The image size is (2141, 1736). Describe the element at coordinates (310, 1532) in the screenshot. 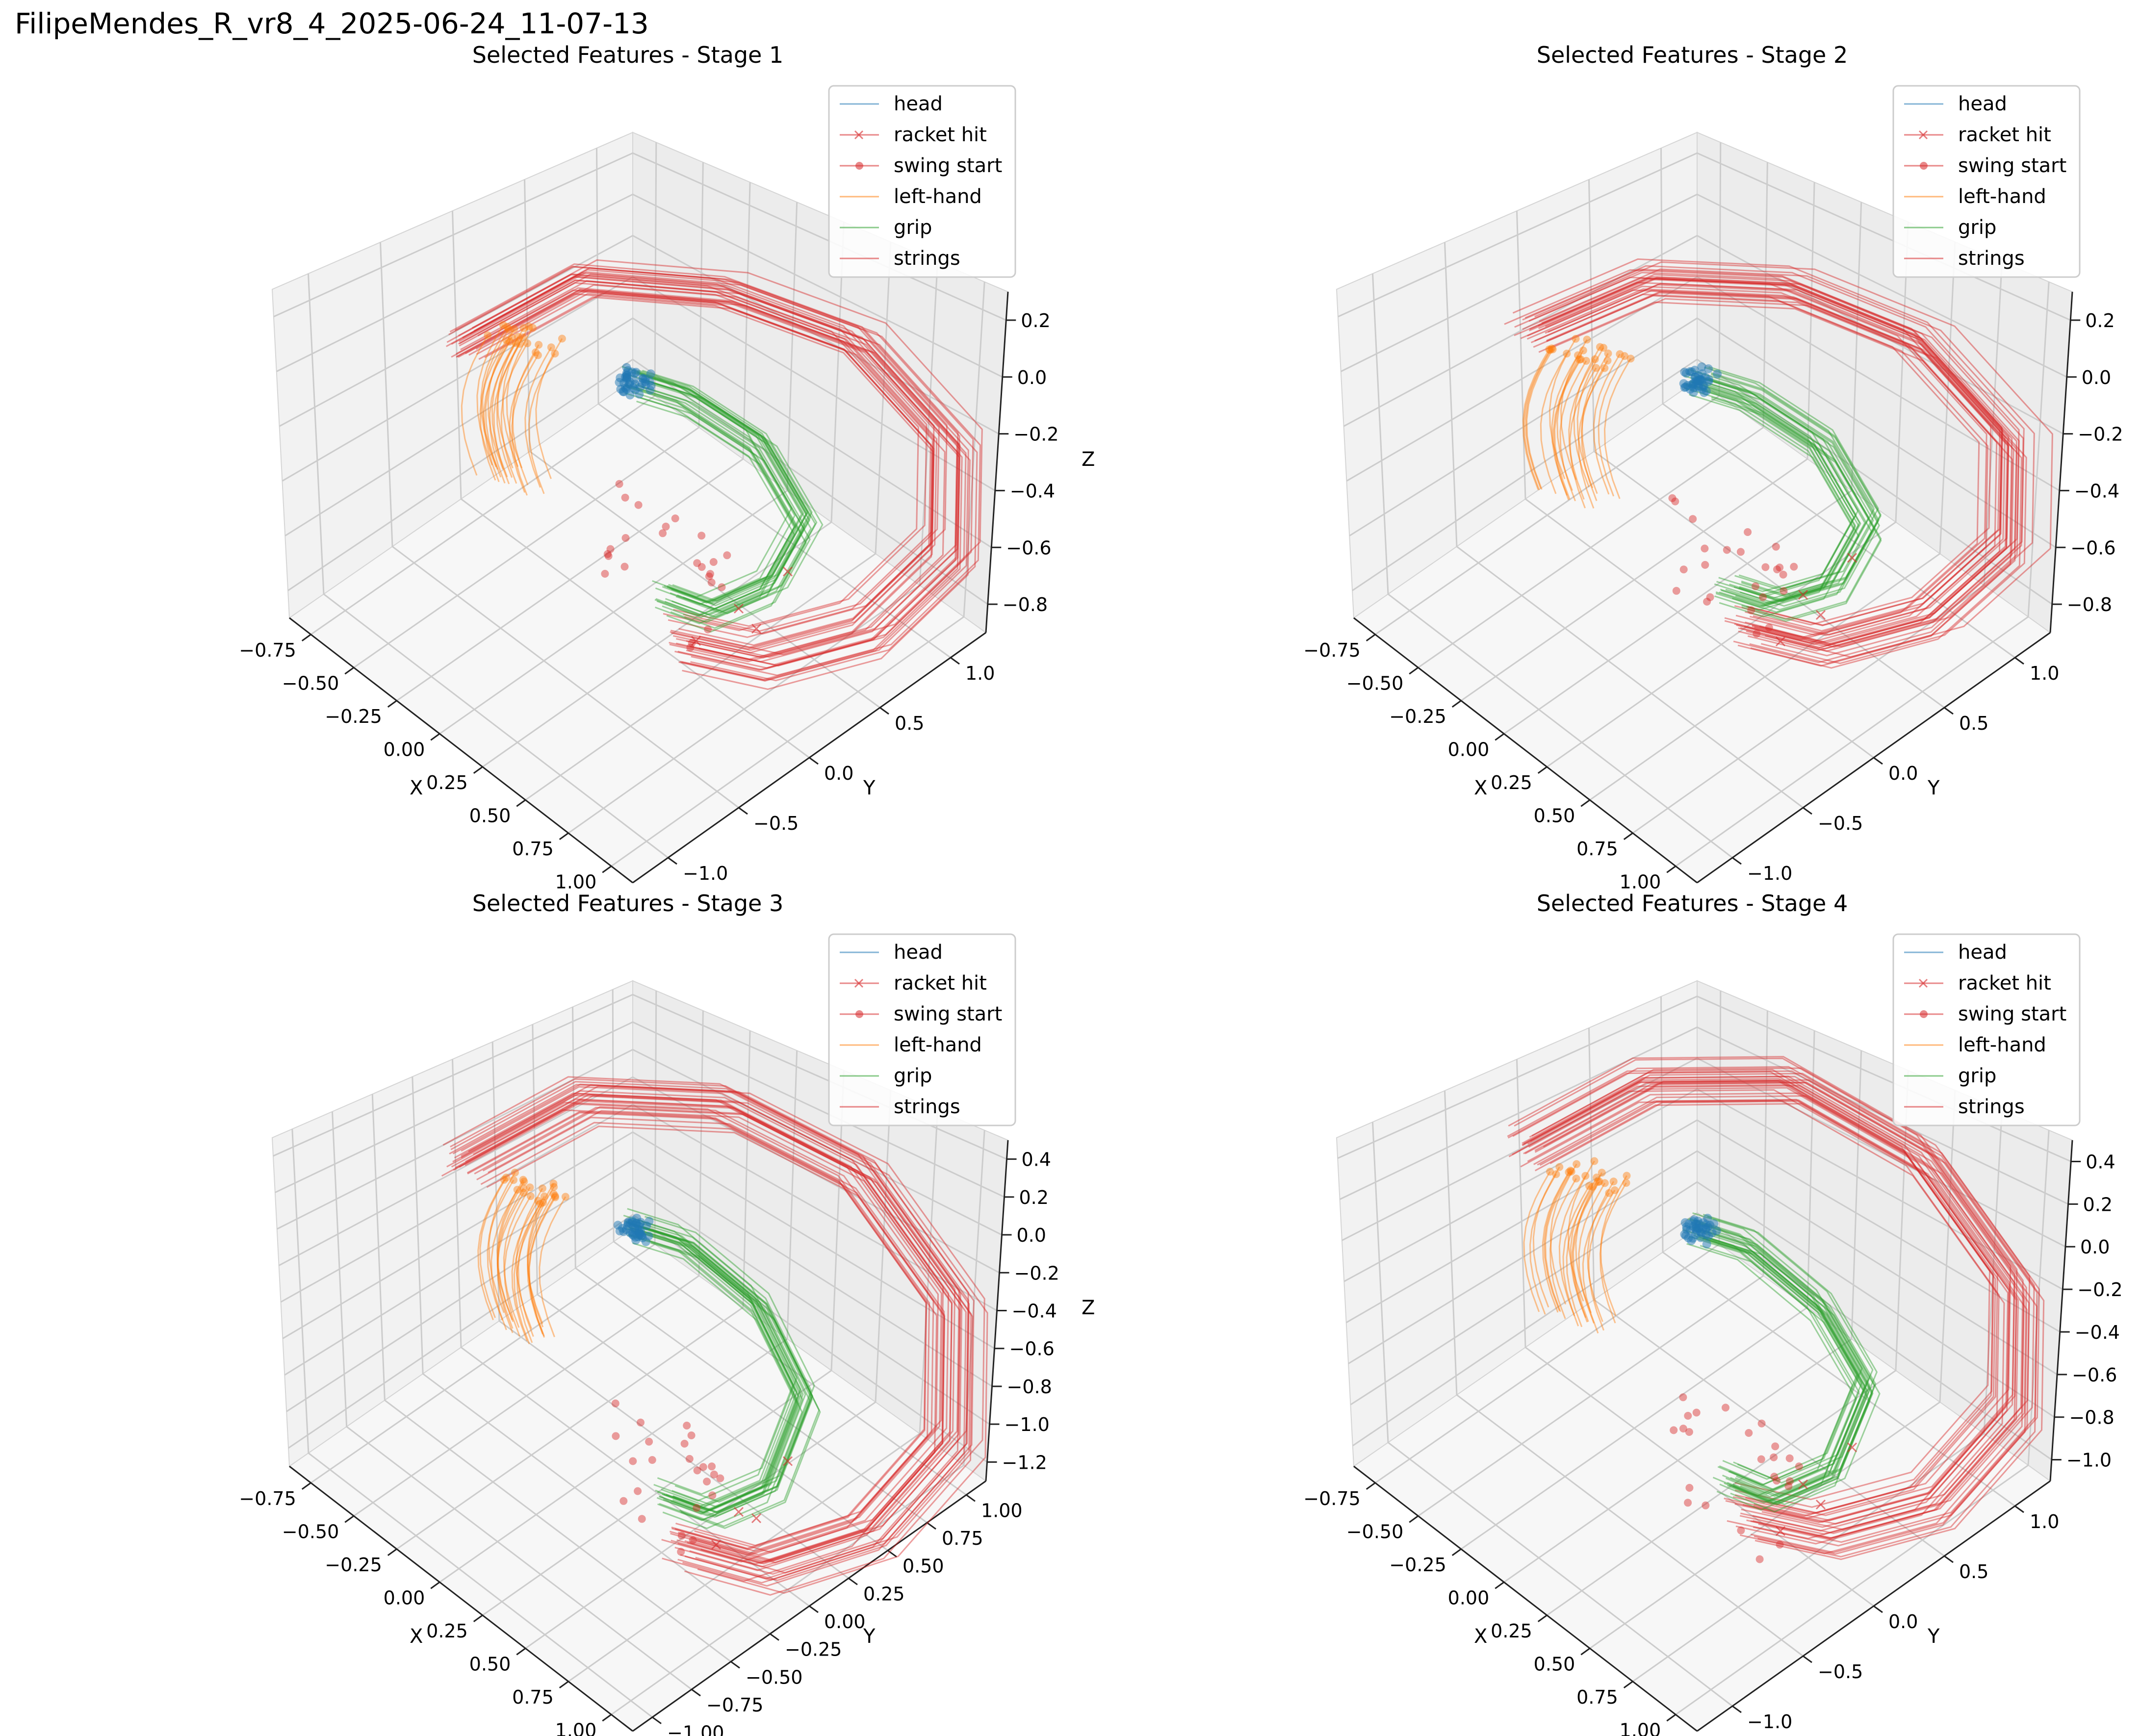

I see `x-tick-label: −0.50` at that location.